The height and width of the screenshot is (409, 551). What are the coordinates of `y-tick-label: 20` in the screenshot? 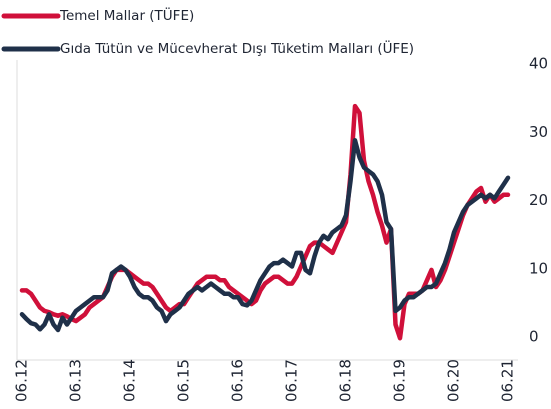 It's located at (538, 200).